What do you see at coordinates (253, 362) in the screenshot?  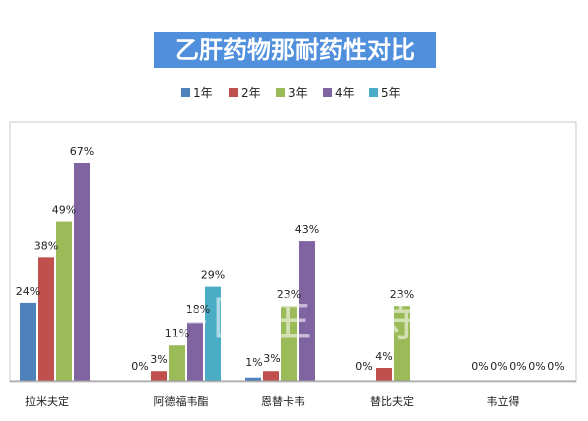 I see `value-label-3-1: 1%` at bounding box center [253, 362].